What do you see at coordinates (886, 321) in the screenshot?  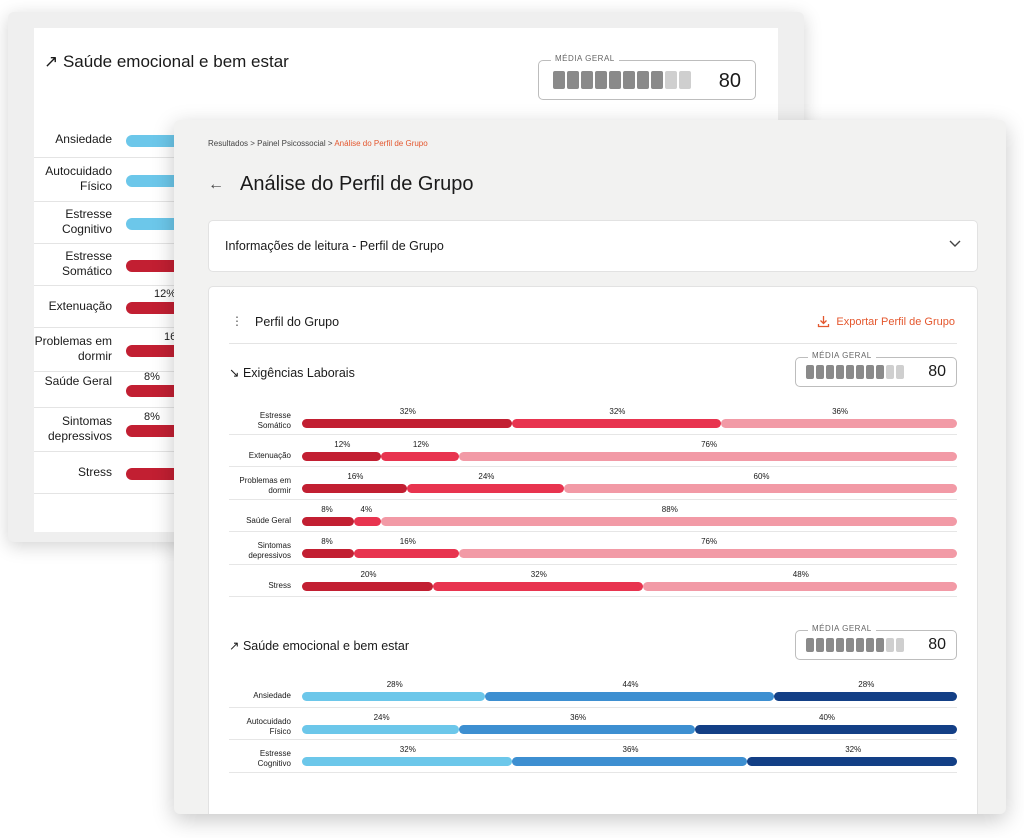 I see `export-button: Exportar Perfil de Grupo` at bounding box center [886, 321].